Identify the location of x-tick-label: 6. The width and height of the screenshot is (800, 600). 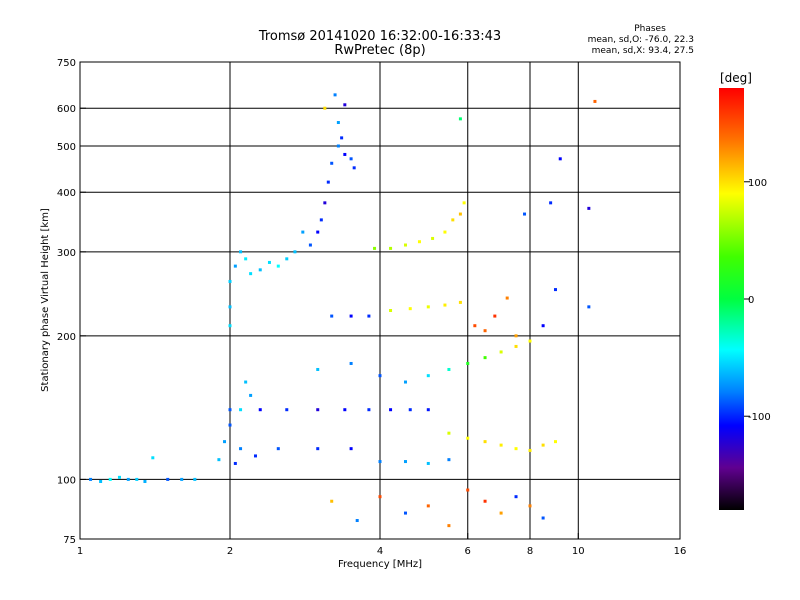
(468, 551).